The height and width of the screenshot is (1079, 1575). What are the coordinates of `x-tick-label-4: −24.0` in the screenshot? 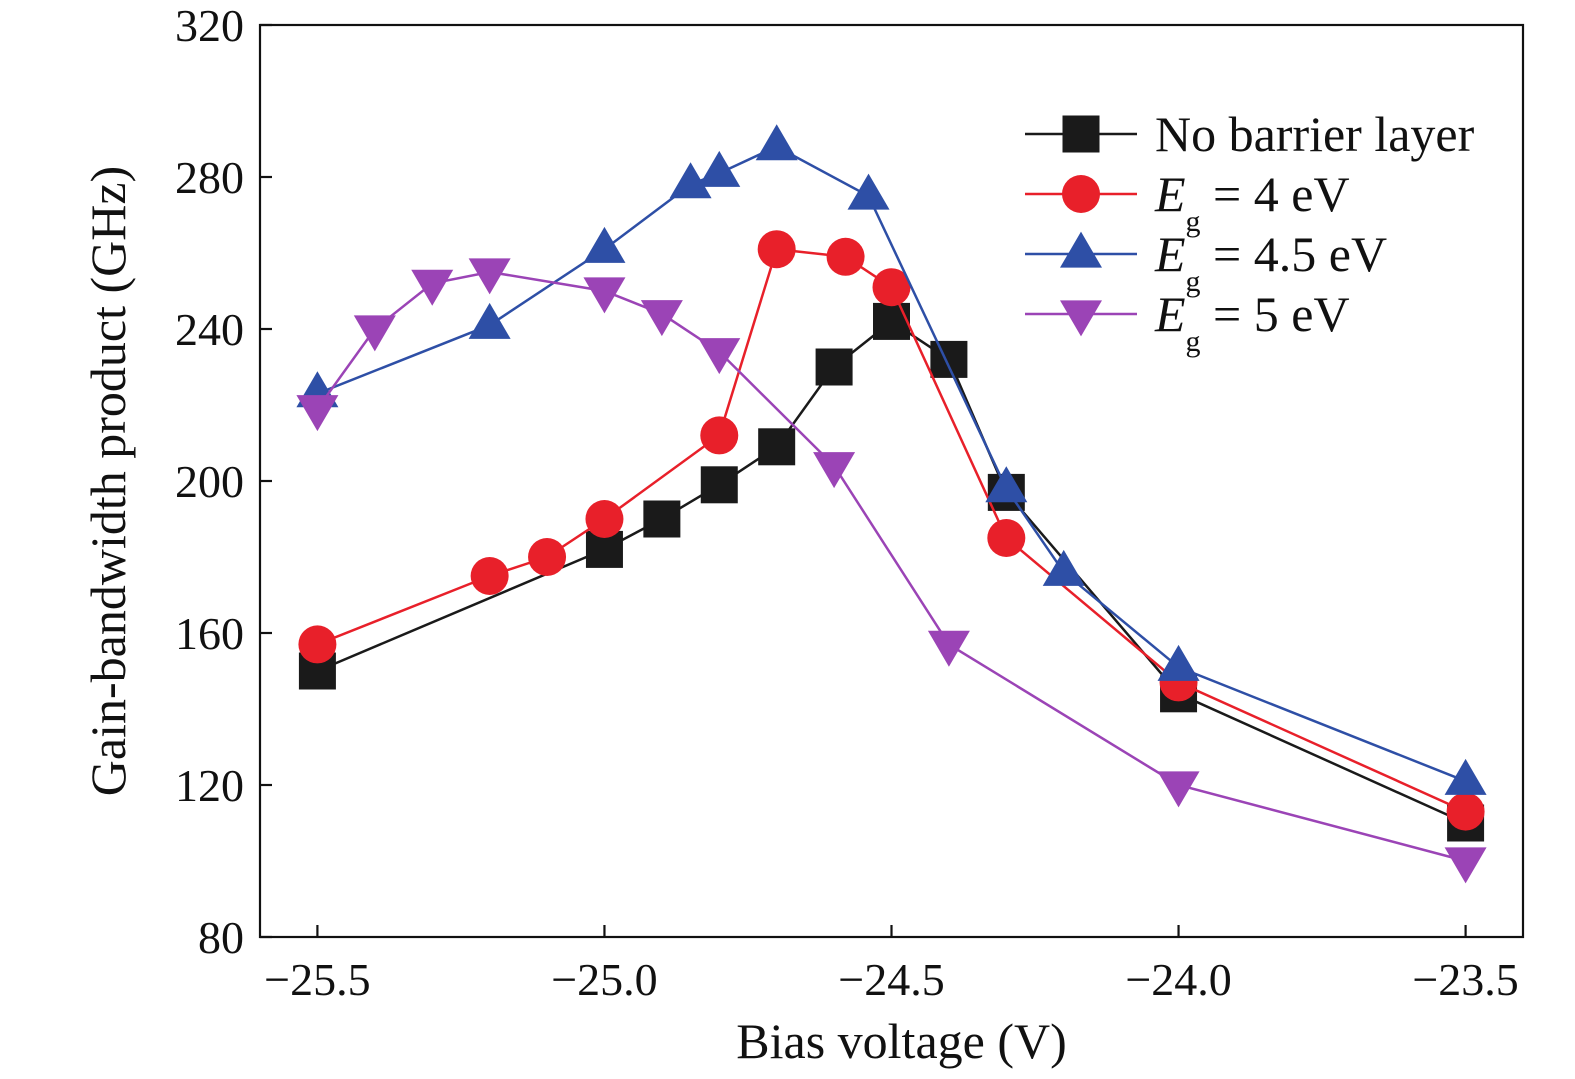 It's located at (1178, 979).